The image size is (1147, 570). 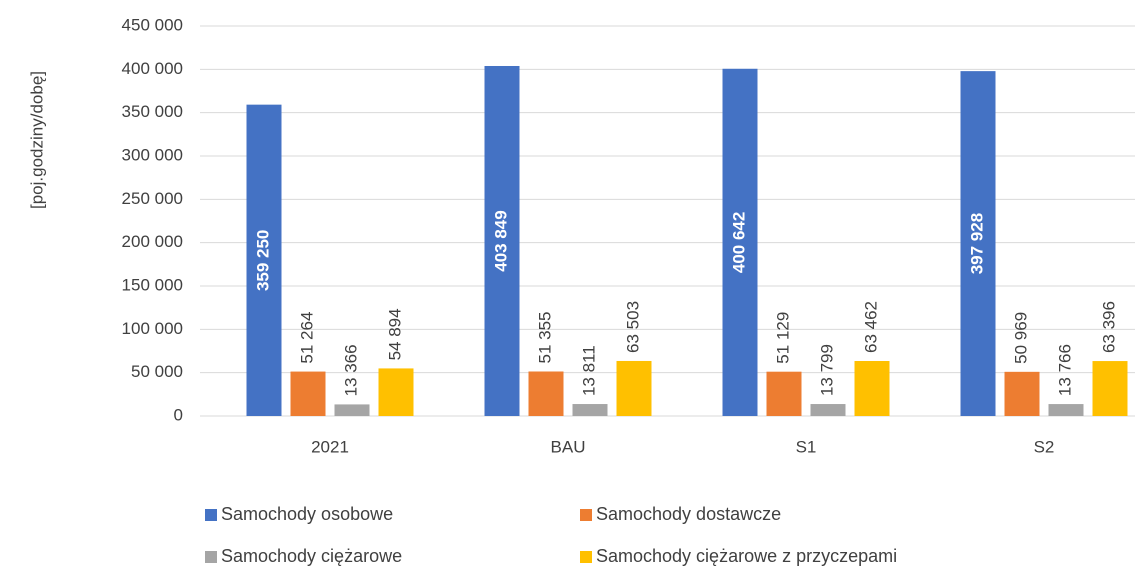 I want to click on data-label: 51 355, so click(x=544, y=337).